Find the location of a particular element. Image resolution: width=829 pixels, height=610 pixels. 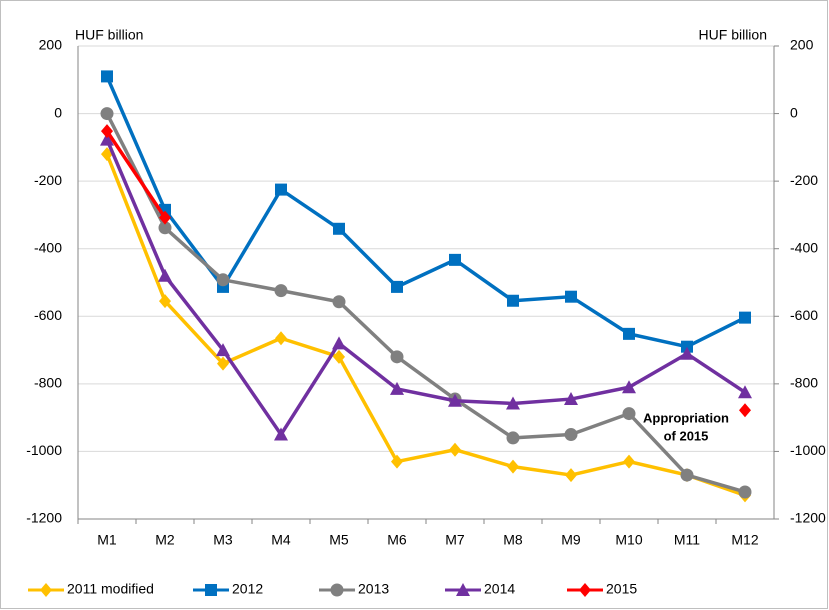

y-tick-label: -600 is located at coordinates (48, 315).